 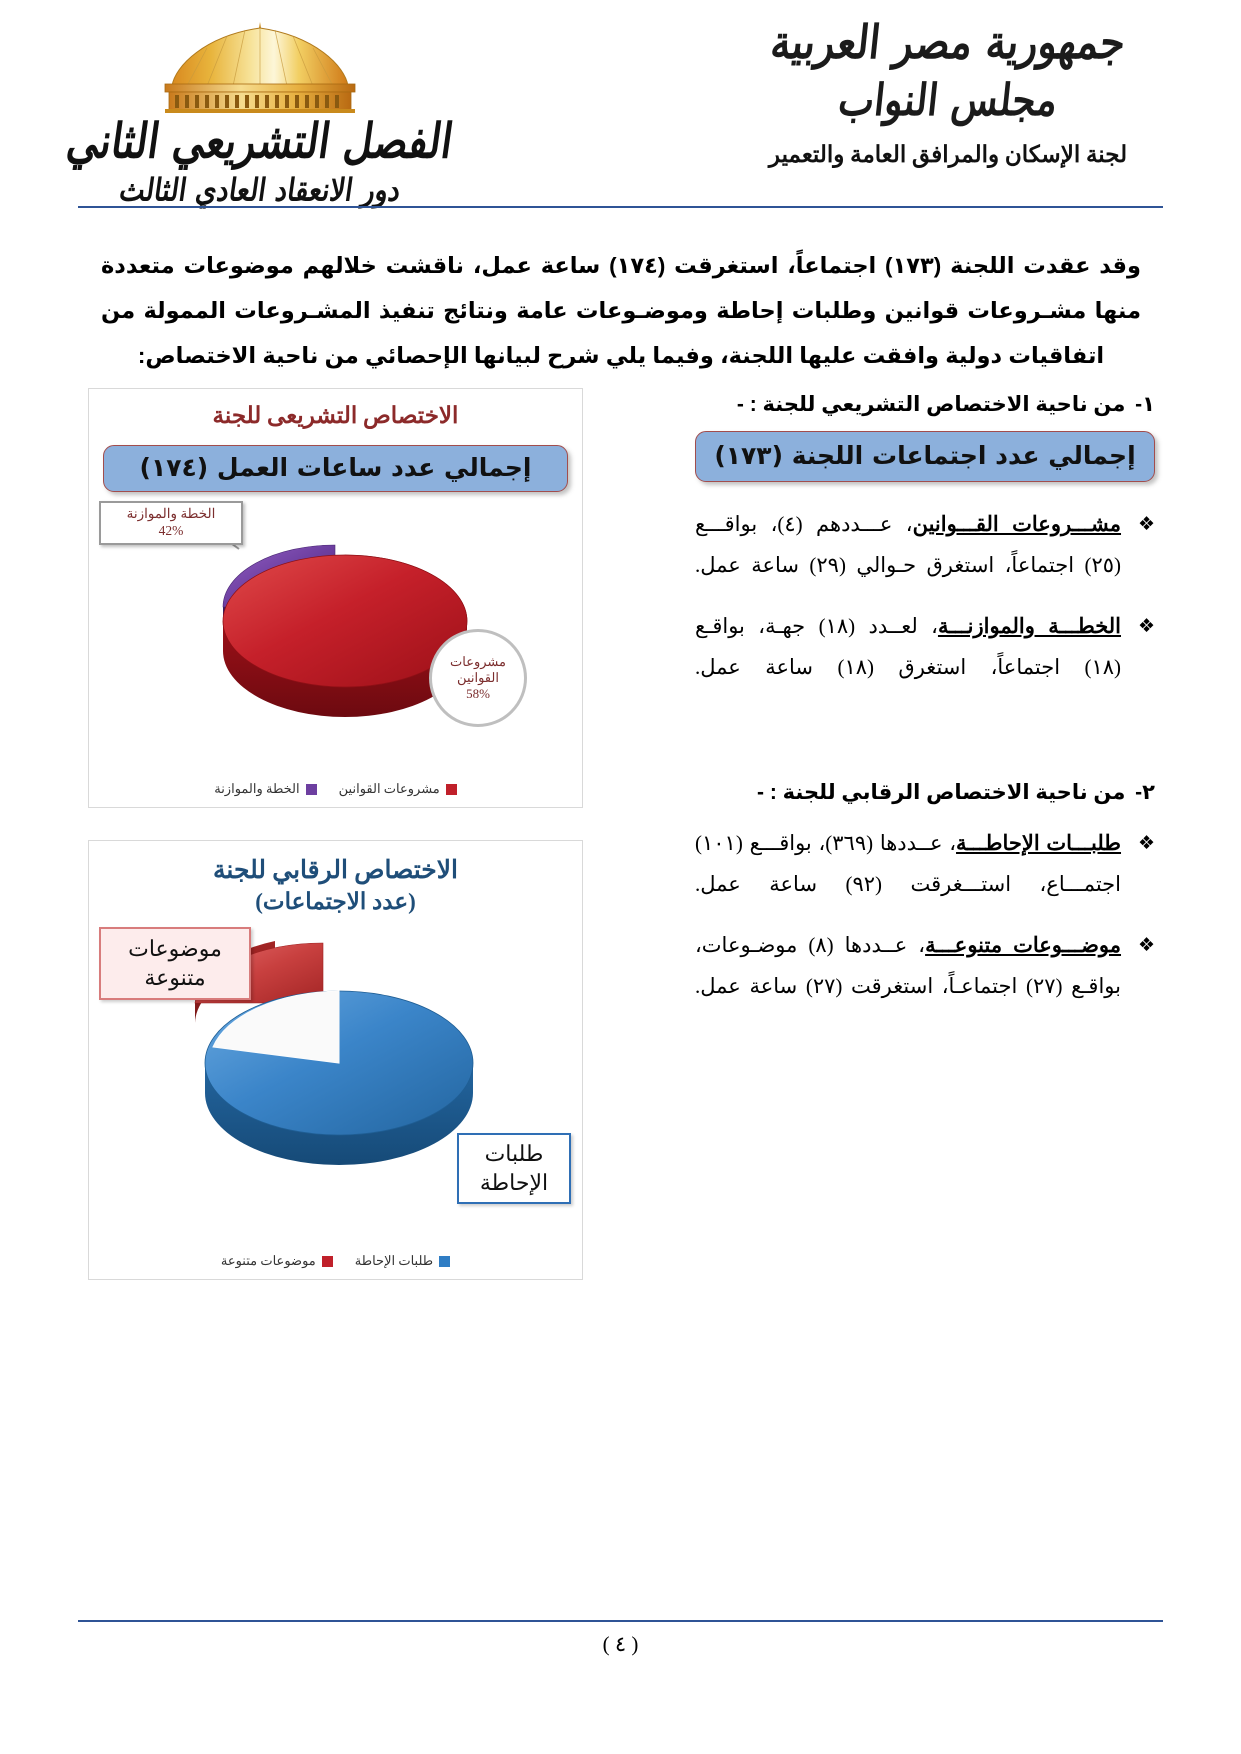 What do you see at coordinates (948, 154) in the screenshot?
I see `committee-name: لجنة الإسكان والمرافق العامة والتعمير` at bounding box center [948, 154].